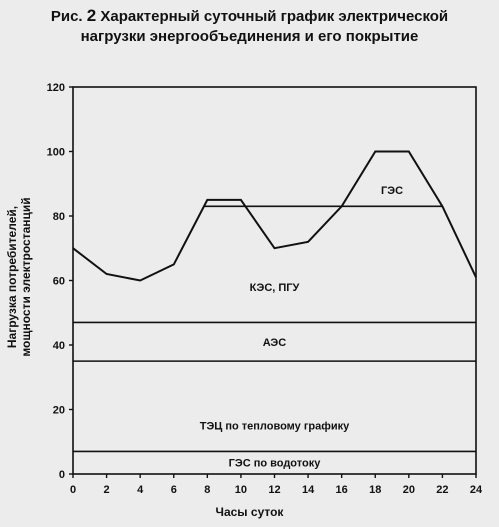 The height and width of the screenshot is (527, 499). What do you see at coordinates (207, 490) in the screenshot?
I see `x-tick-label: 8` at bounding box center [207, 490].